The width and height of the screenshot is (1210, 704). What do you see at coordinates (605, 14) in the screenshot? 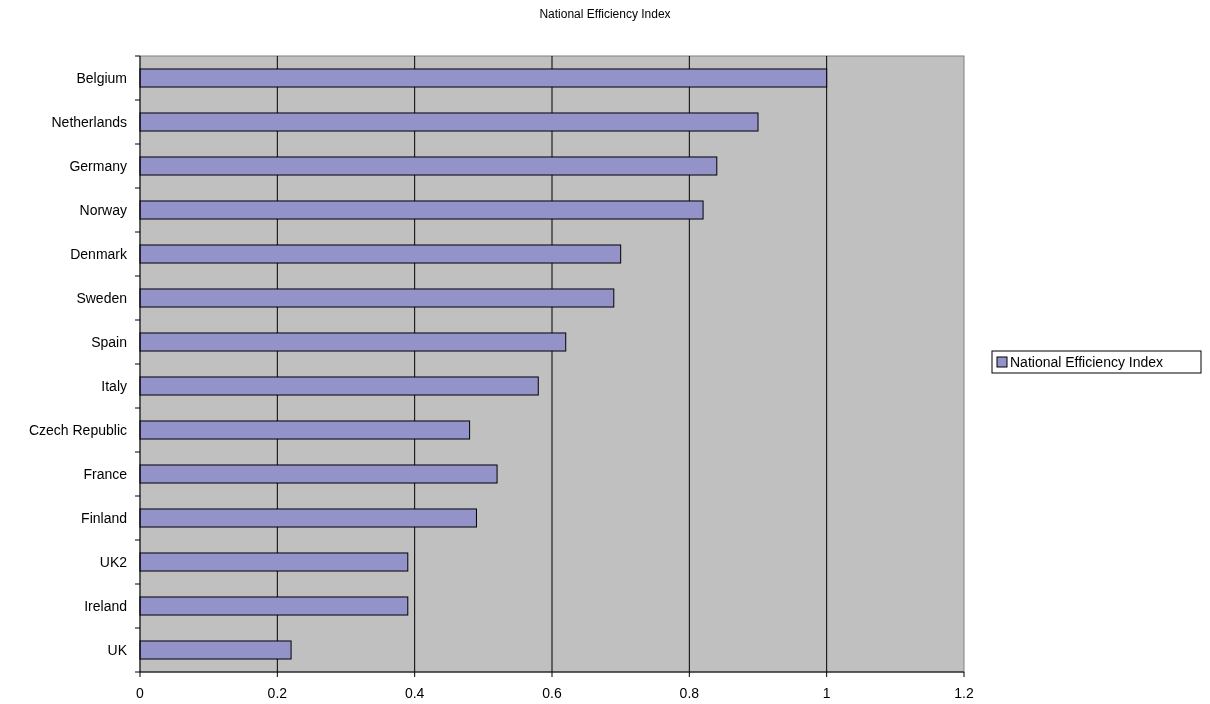
I see `chart-title: National Efficiency Index` at bounding box center [605, 14].